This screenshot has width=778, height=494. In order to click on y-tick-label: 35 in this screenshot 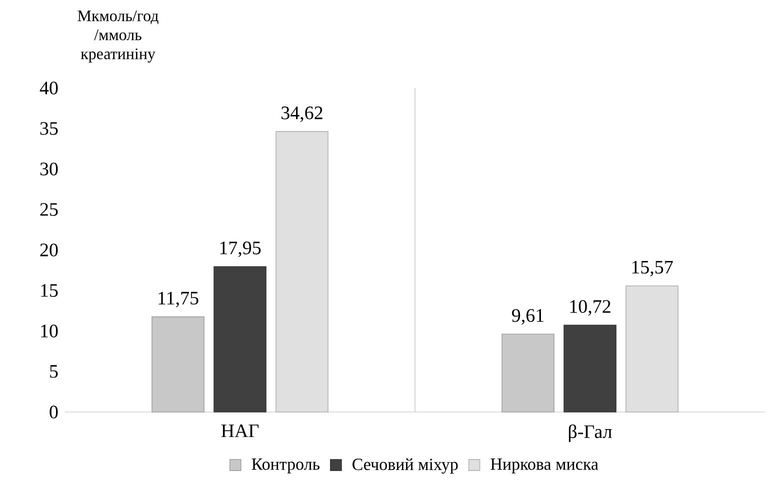, I will do `click(49, 128)`.